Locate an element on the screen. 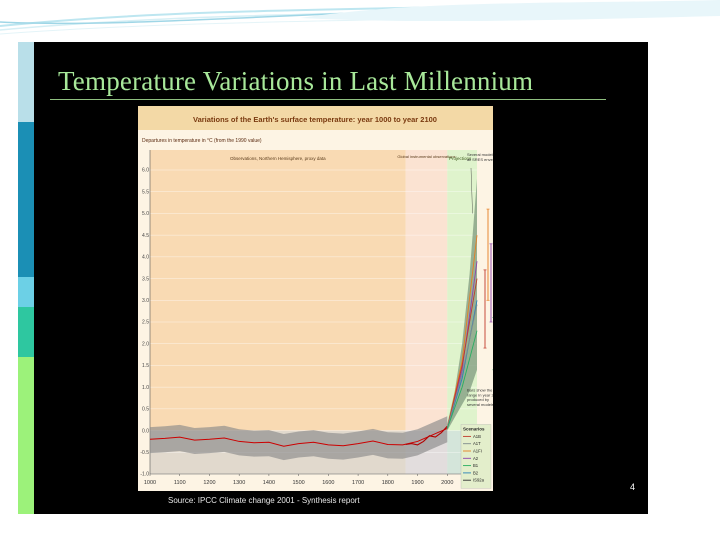 Image resolution: width=720 pixels, height=540 pixels. y-tick-label: 5.5 is located at coordinates (145, 192).